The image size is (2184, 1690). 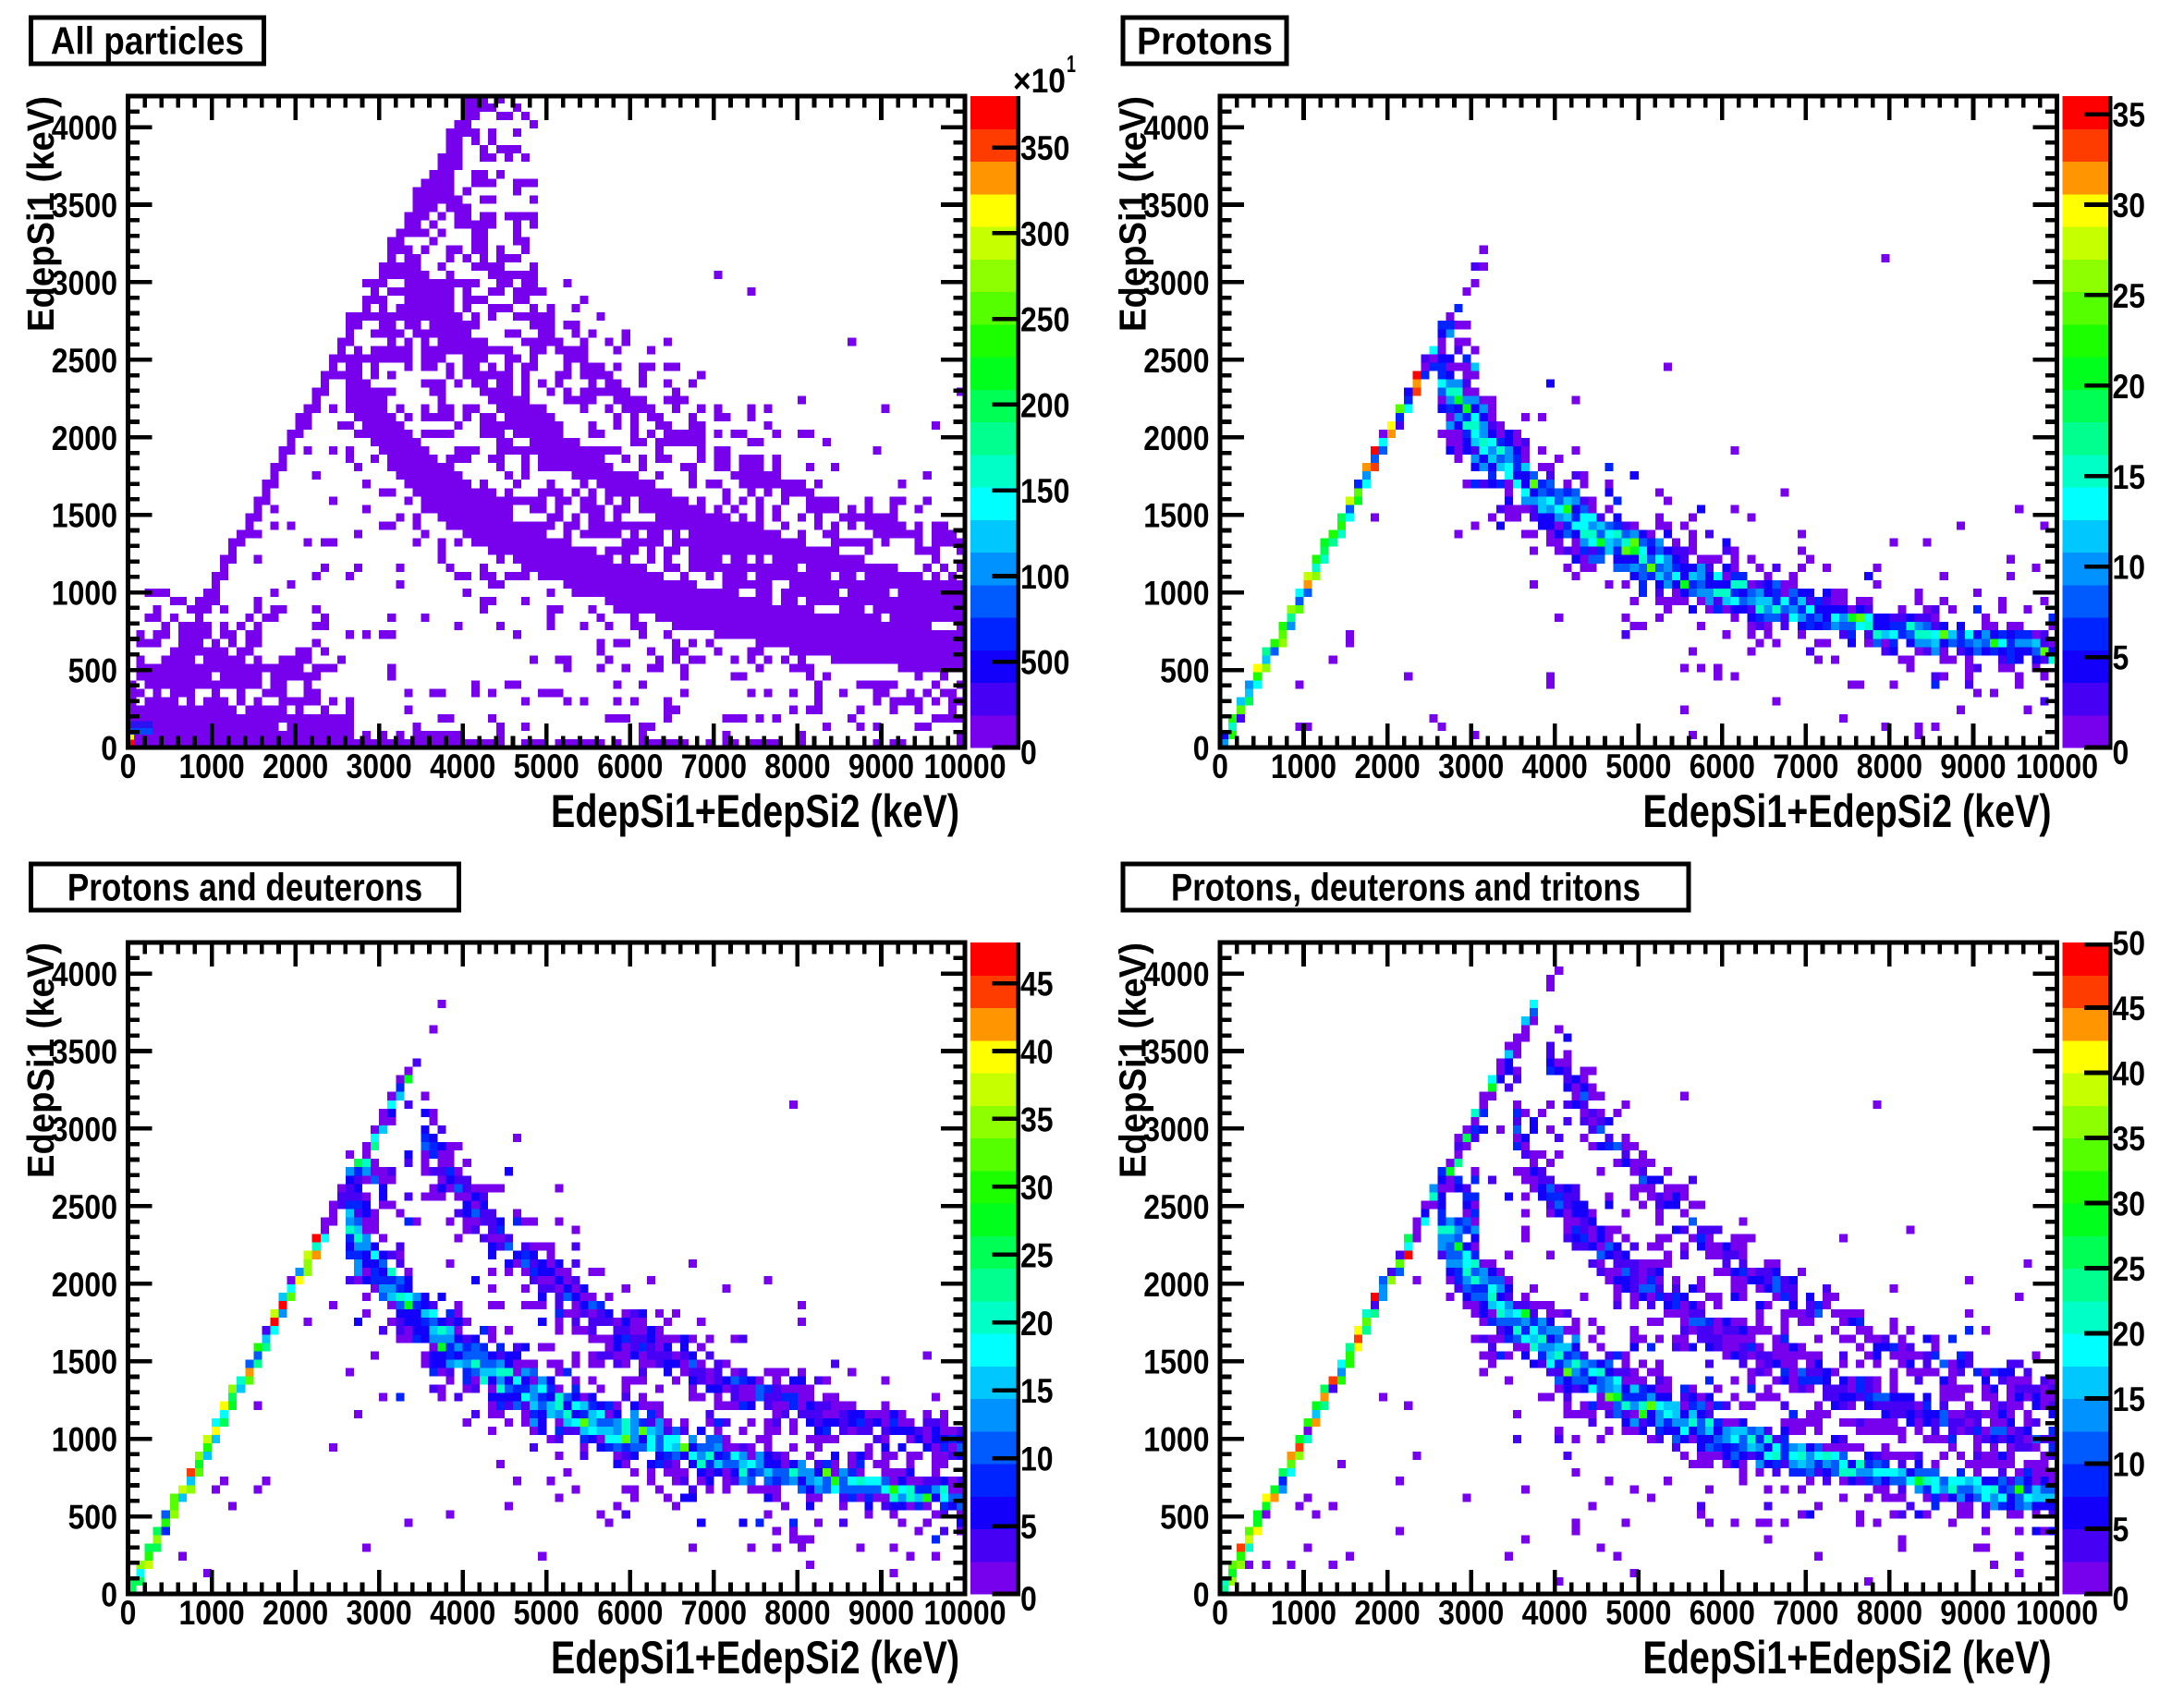 What do you see at coordinates (1044, 320) in the screenshot?
I see `svg-text: 250` at bounding box center [1044, 320].